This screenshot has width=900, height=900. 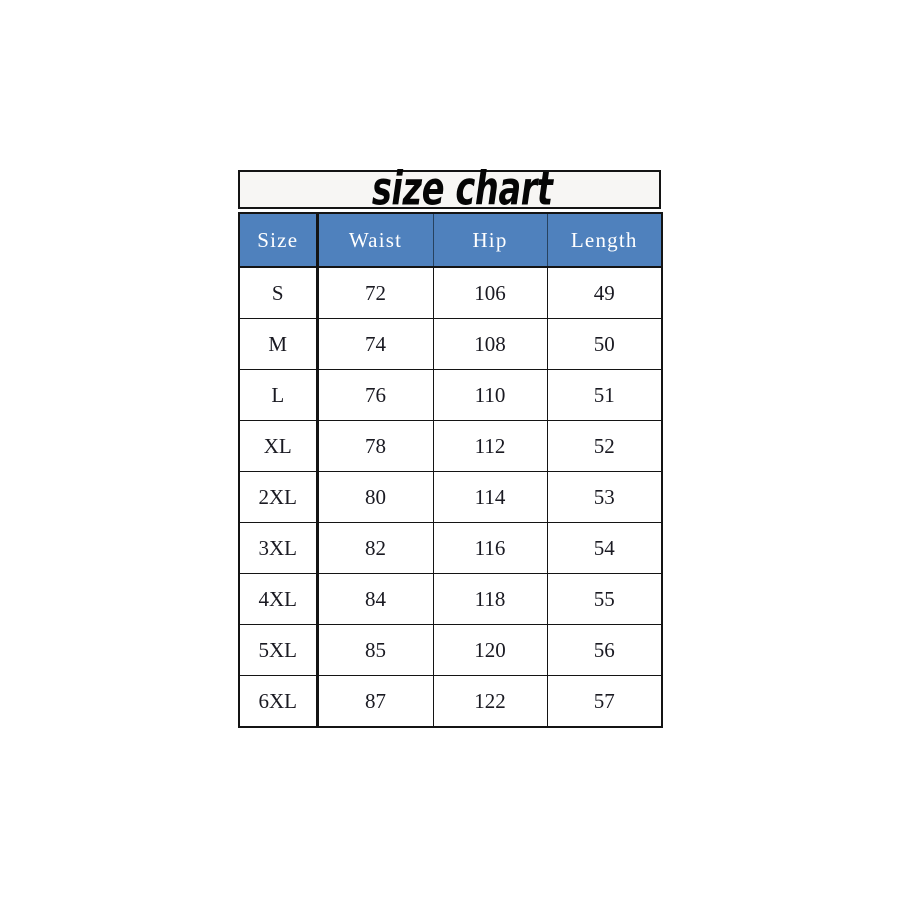 What do you see at coordinates (604, 446) in the screenshot?
I see `cell-length: 52` at bounding box center [604, 446].